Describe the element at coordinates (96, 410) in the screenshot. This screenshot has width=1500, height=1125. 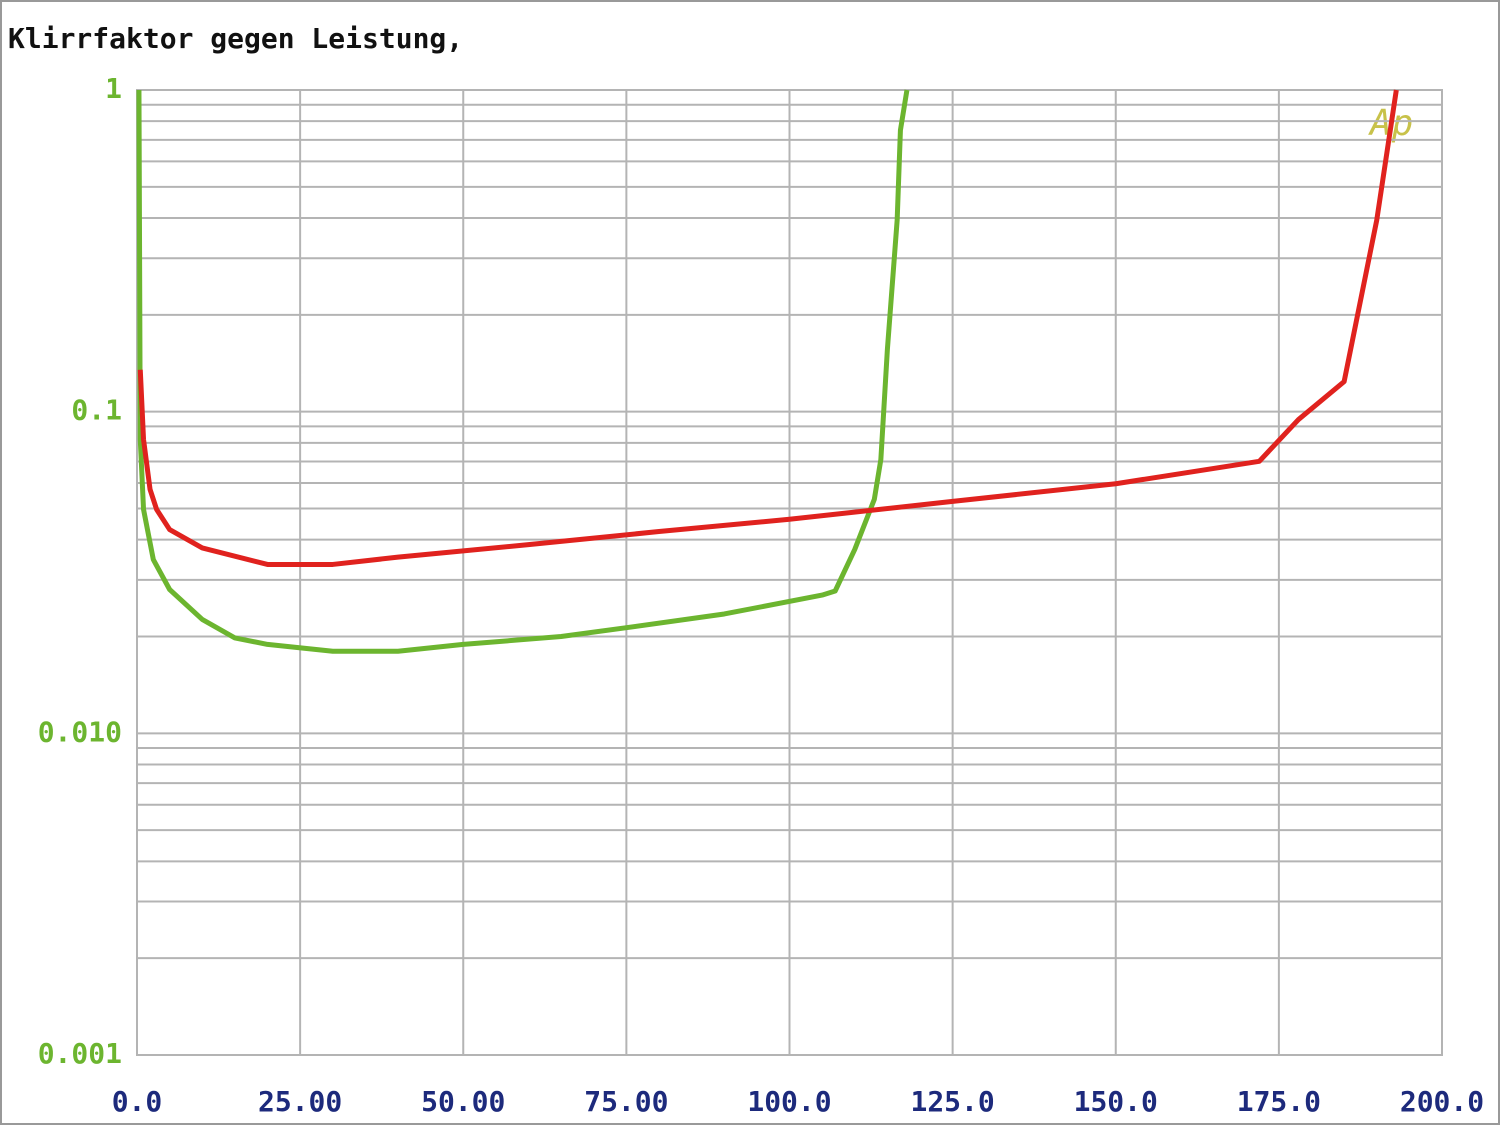
I see `y-tick-label: 0.1` at that location.